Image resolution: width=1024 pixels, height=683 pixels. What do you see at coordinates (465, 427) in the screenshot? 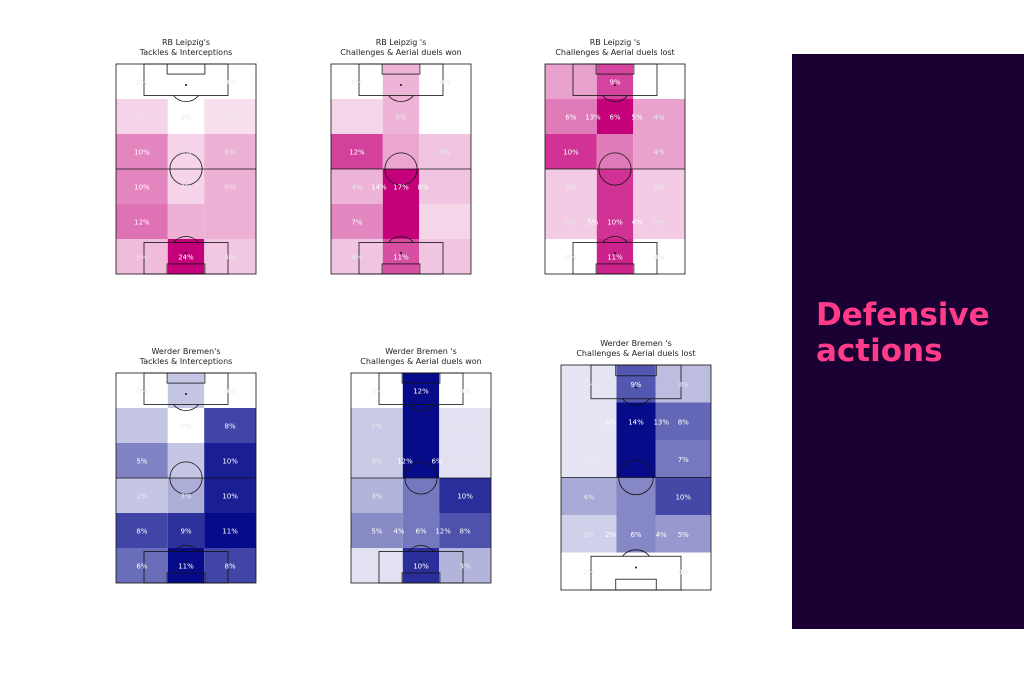
I see `cell-label: 2%` at bounding box center [465, 427].